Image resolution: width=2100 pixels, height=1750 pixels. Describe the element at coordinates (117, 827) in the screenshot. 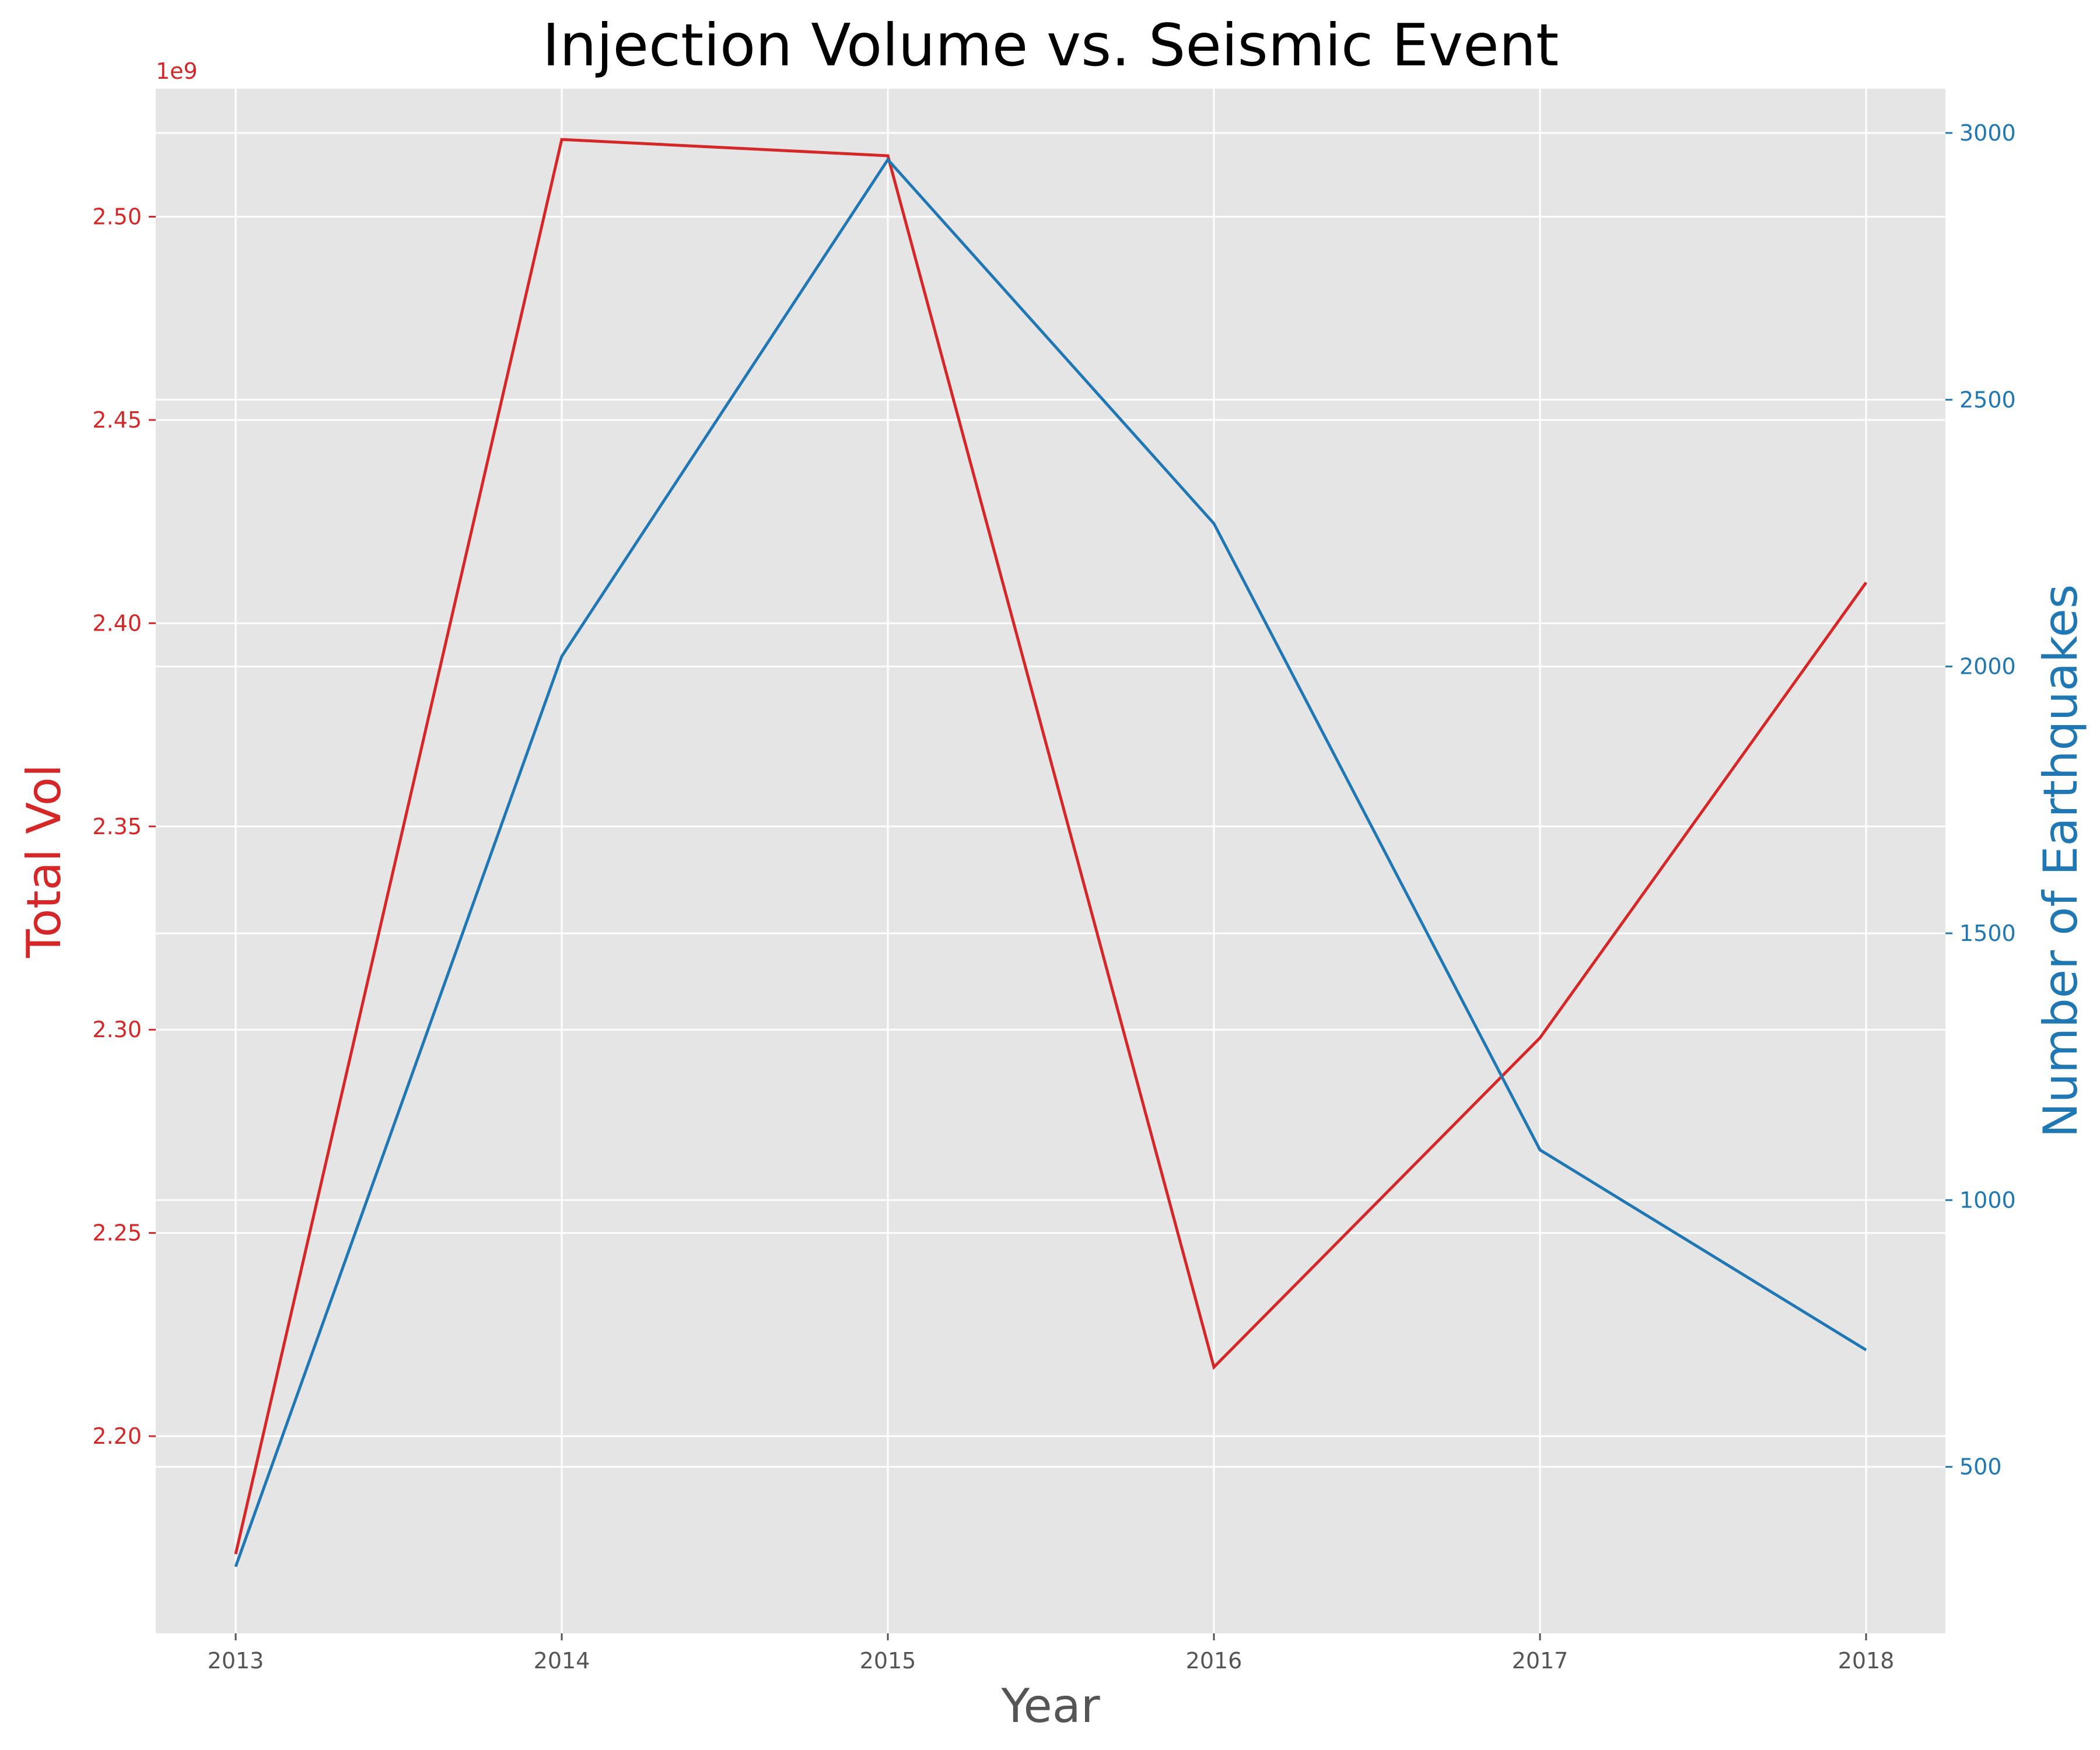

I see `left-tick-label: 2.35` at that location.